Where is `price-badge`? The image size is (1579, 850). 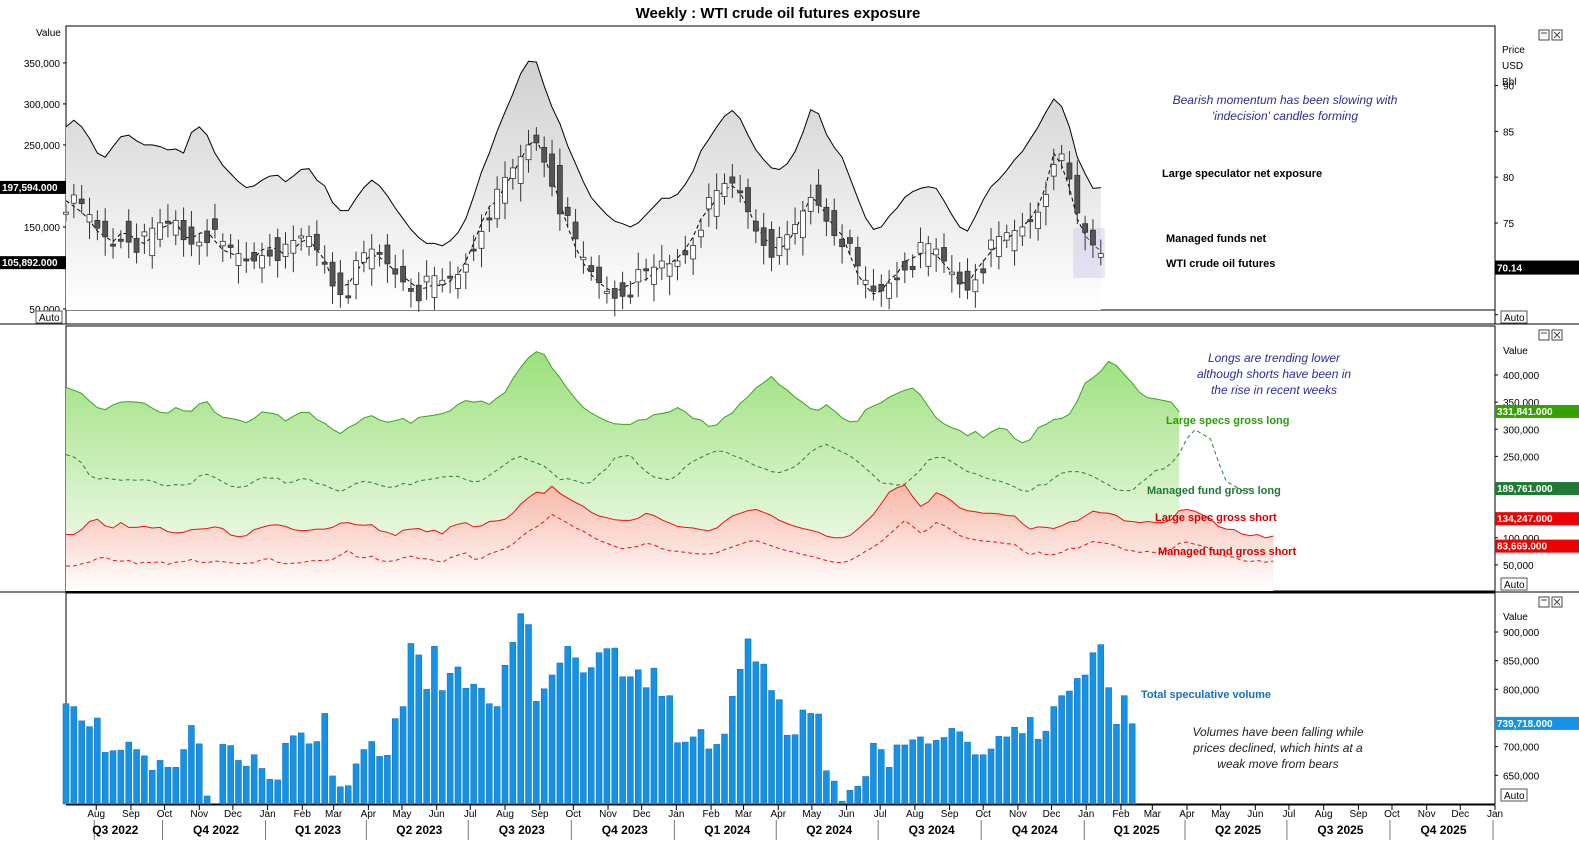
price-badge is located at coordinates (1537, 267).